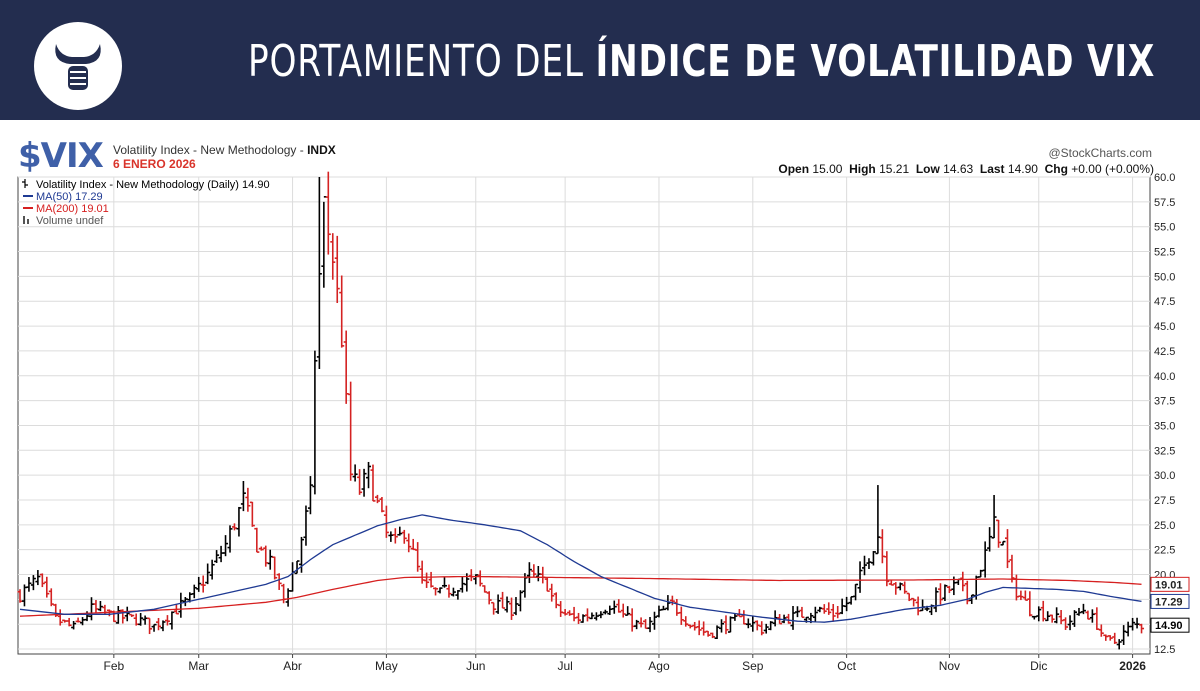  What do you see at coordinates (28, 221) in the screenshot?
I see `legend-volume-bar-icon` at bounding box center [28, 221].